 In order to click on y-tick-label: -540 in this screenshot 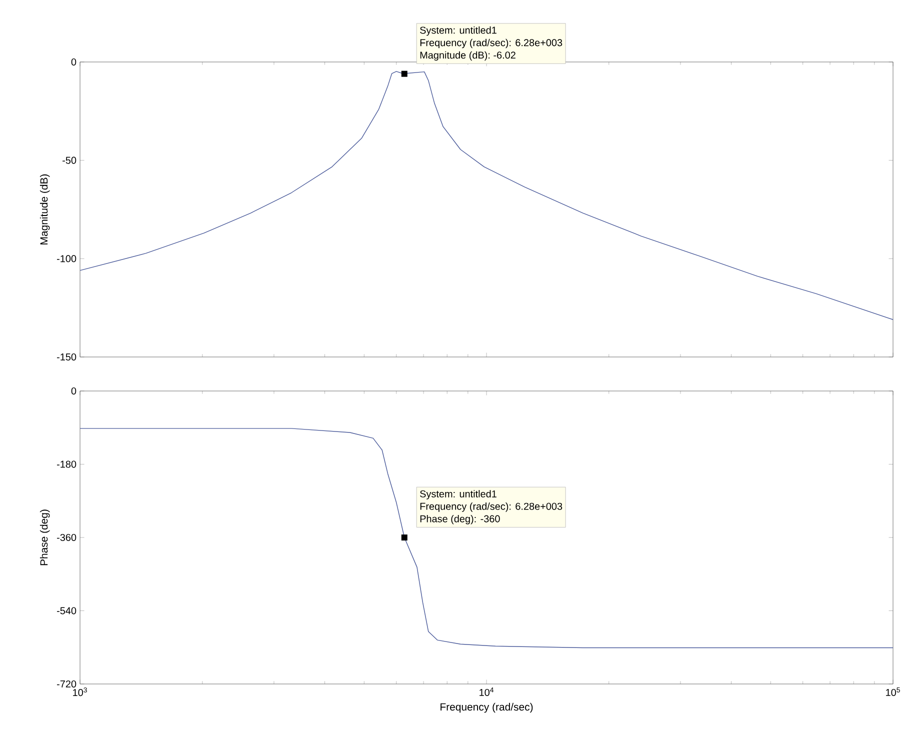, I will do `click(66, 610)`.